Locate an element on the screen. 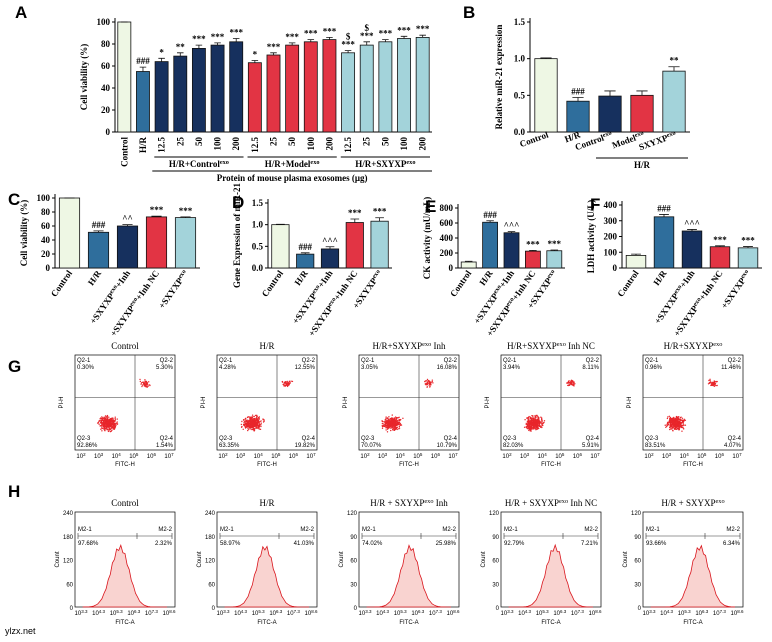 Image resolution: width=772 pixels, height=642 pixels. x-tick-label-part: +SXYXP is located at coordinates (686, 320).